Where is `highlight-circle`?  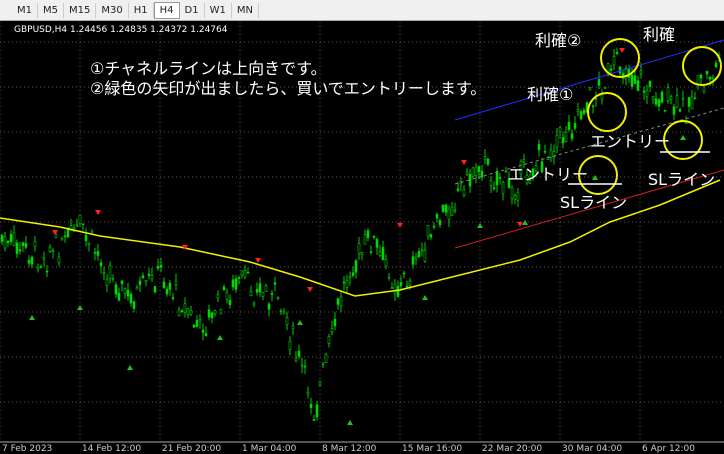 highlight-circle is located at coordinates (683, 140).